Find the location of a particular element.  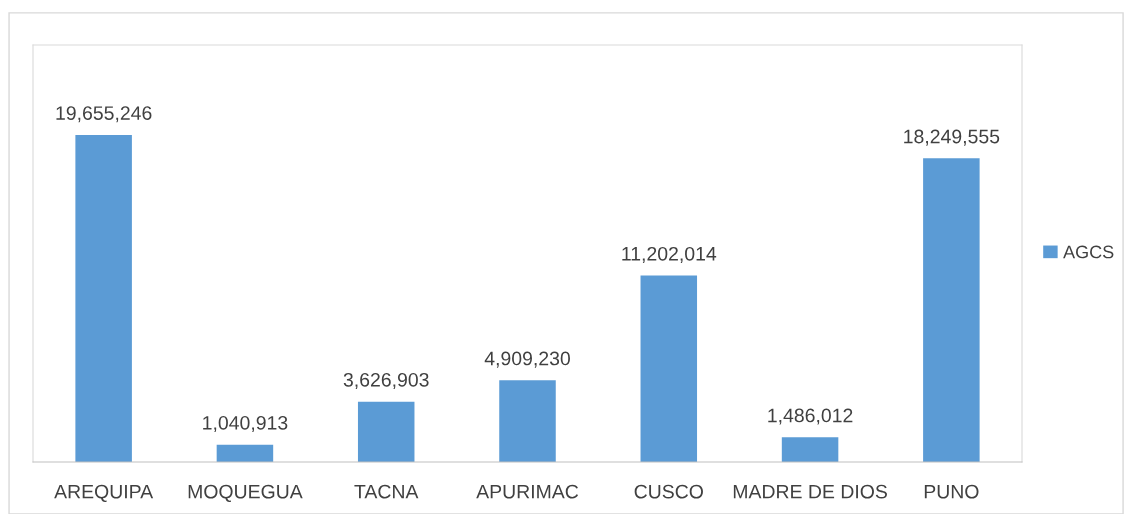

data-label: 1,486,012 is located at coordinates (810, 416).